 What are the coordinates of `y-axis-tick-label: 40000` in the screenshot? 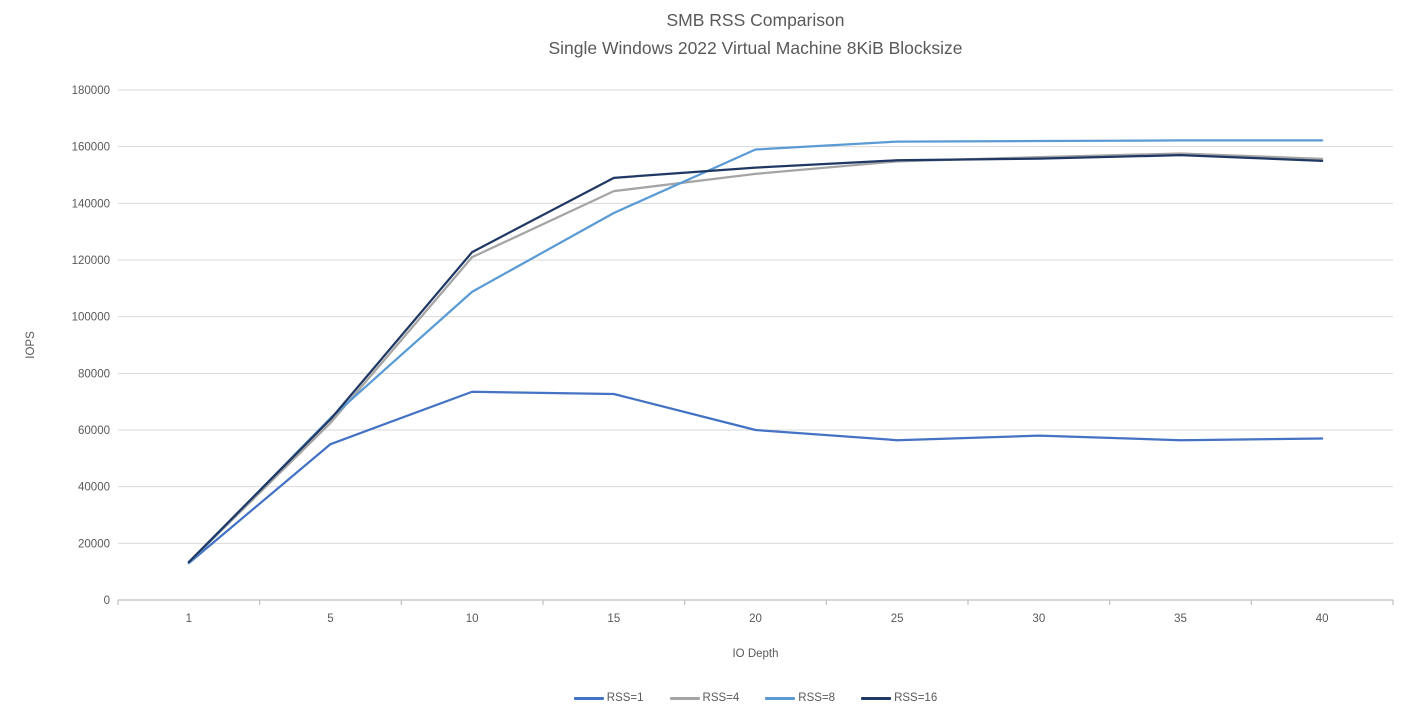 It's located at (94, 488).